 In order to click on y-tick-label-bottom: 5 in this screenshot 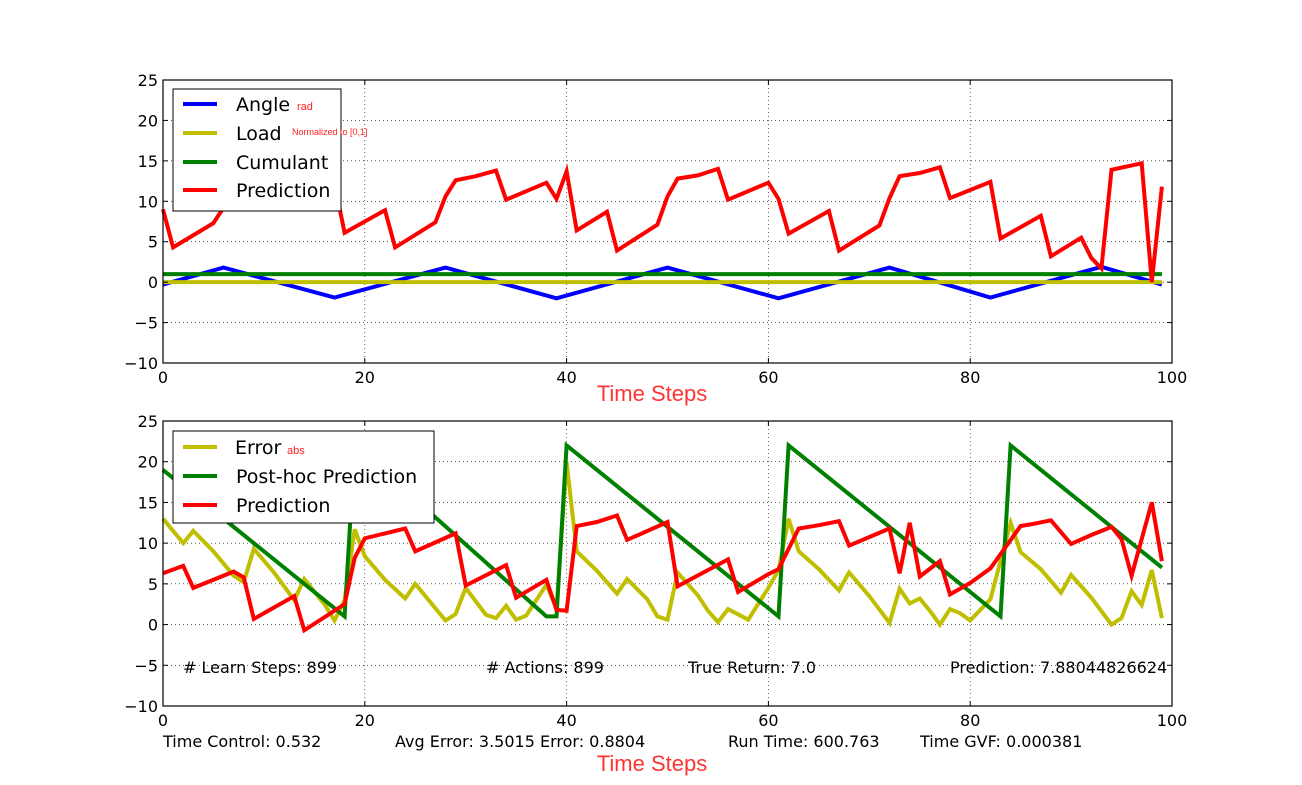, I will do `click(153, 584)`.